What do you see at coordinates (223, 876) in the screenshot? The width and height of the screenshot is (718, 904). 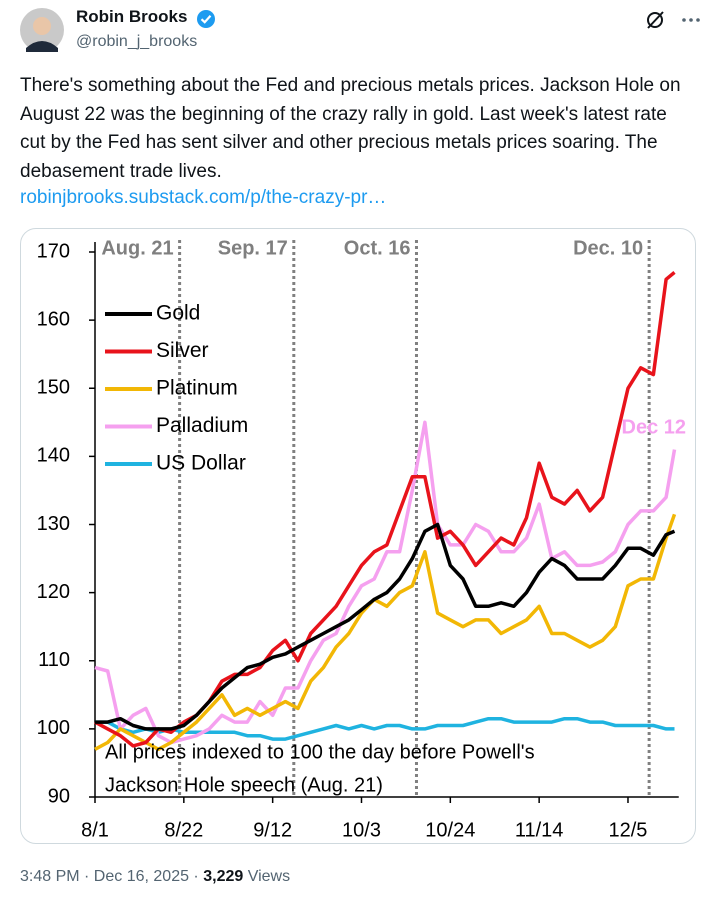 I see `view-count: 3,229` at bounding box center [223, 876].